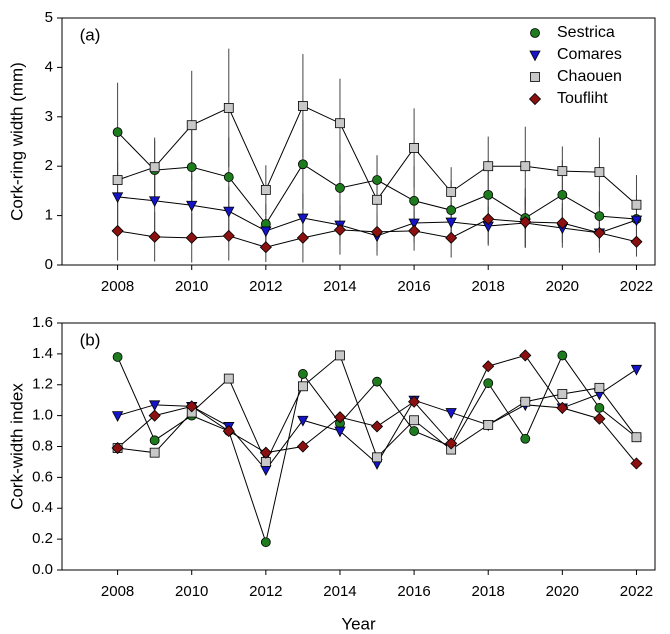  What do you see at coordinates (16, 446) in the screenshot?
I see `y-axis-title: Cork-width index` at bounding box center [16, 446].